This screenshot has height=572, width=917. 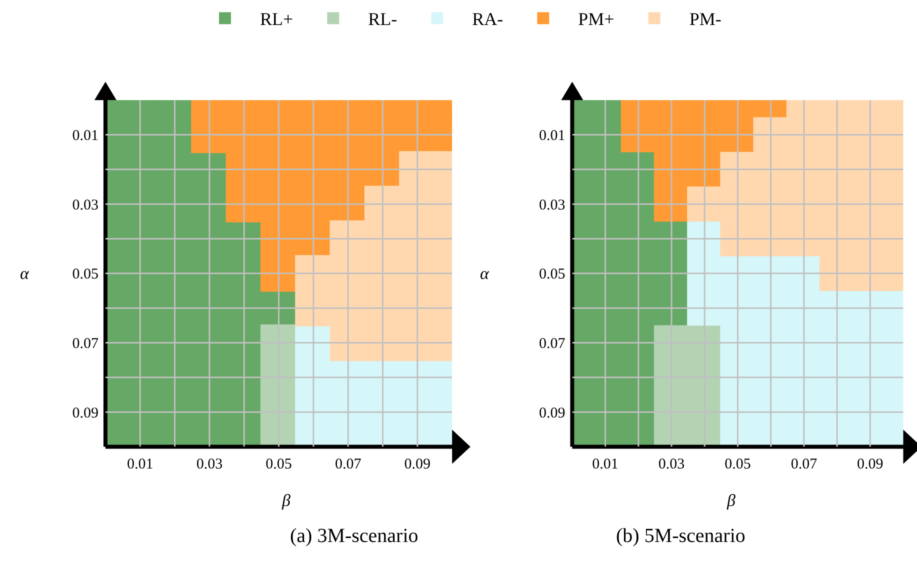 I want to click on text: (b) 5M-scenario, so click(x=681, y=536).